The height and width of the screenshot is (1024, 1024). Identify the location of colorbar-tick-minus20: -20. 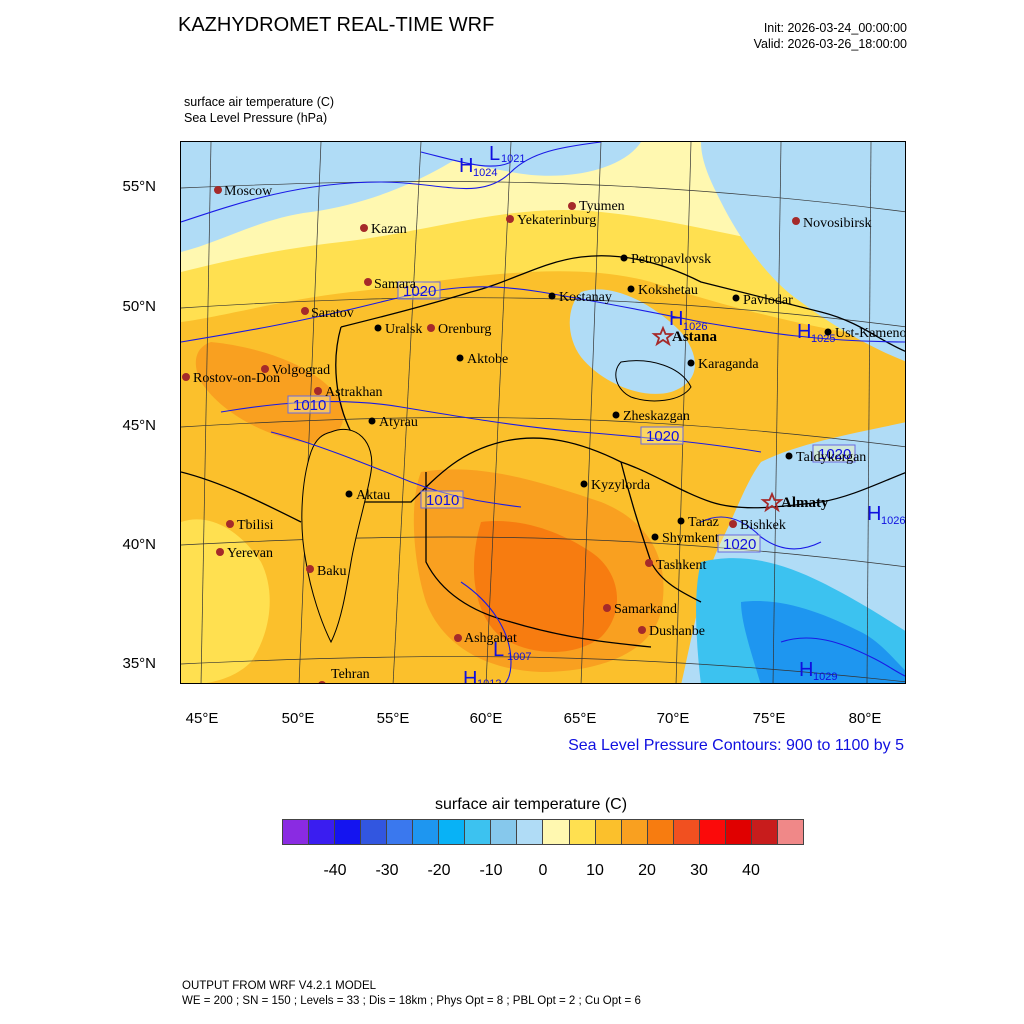
(439, 870).